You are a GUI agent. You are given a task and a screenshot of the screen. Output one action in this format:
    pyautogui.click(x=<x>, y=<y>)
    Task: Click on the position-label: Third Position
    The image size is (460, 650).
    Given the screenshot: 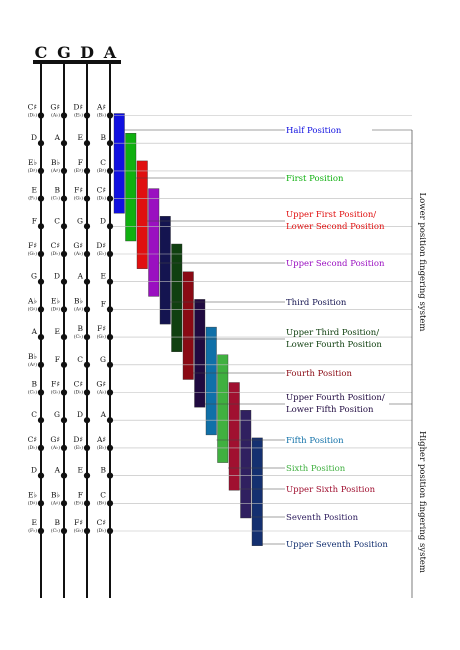 What is the action you would take?
    pyautogui.click(x=316, y=303)
    